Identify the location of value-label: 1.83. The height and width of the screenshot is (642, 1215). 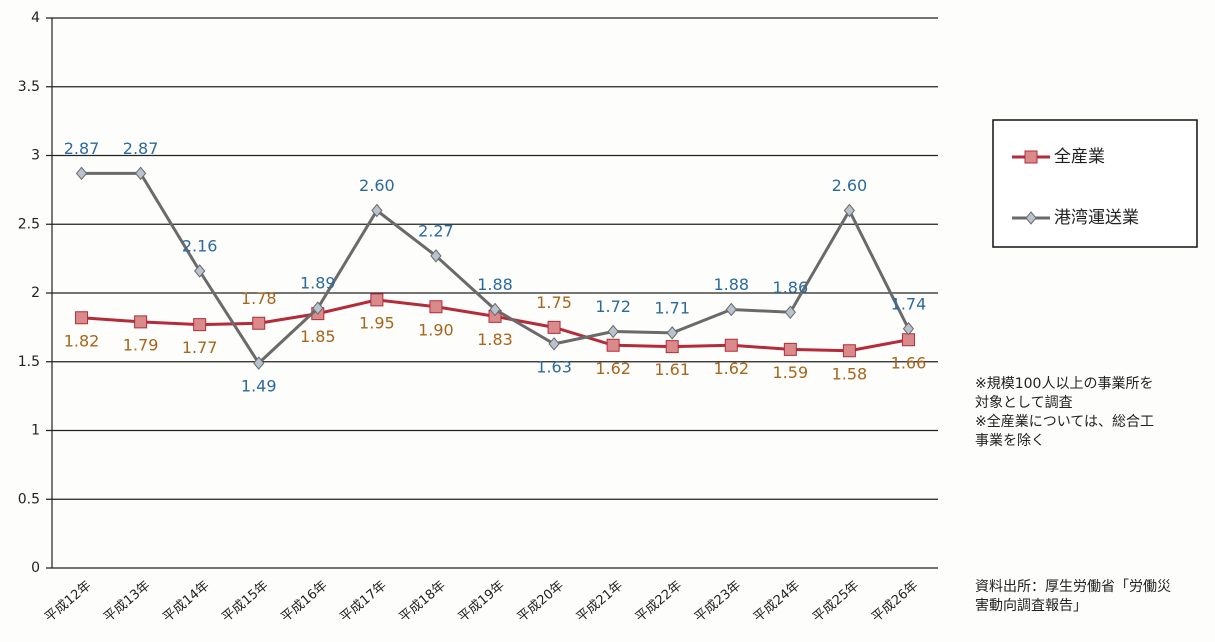
(495, 339).